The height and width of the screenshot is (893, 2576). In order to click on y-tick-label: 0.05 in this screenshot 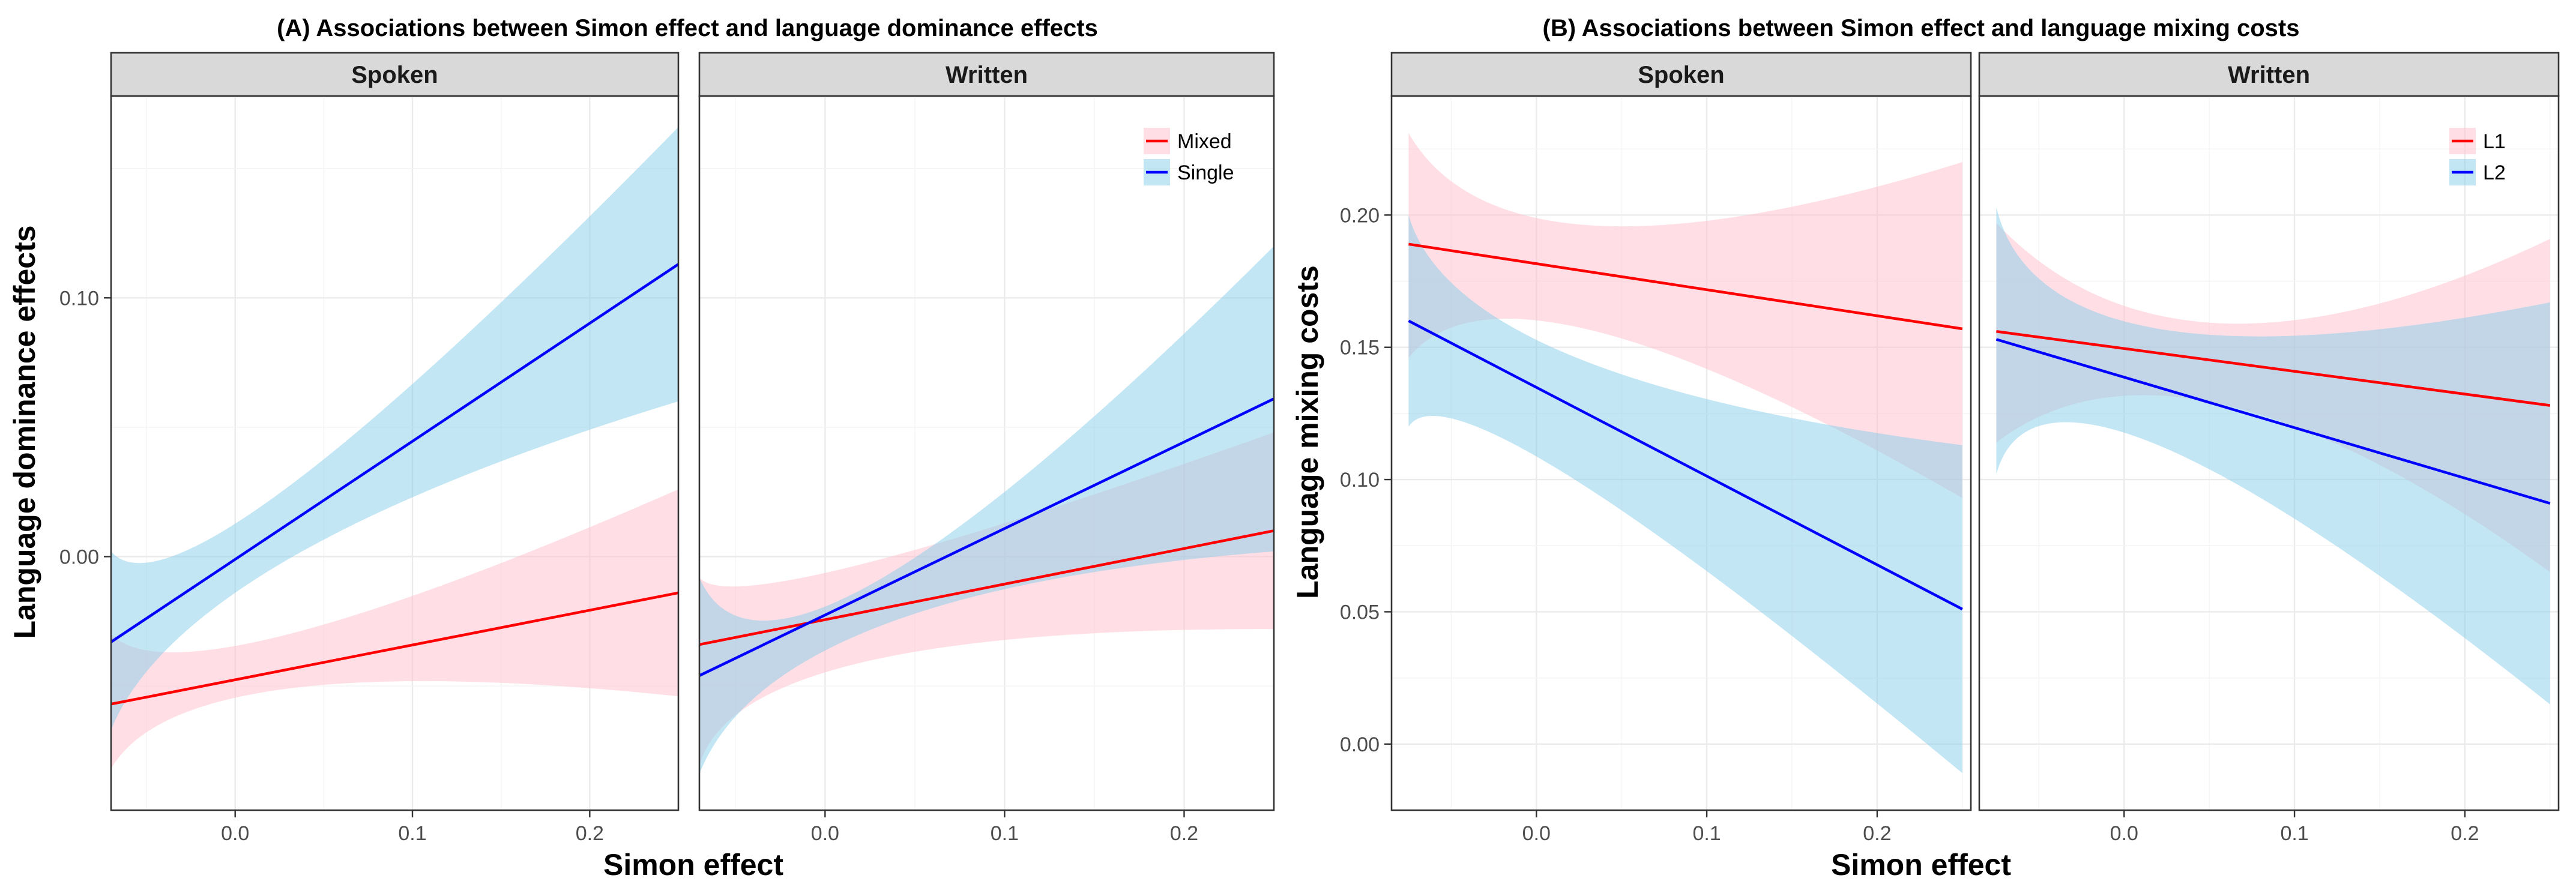, I will do `click(1360, 612)`.